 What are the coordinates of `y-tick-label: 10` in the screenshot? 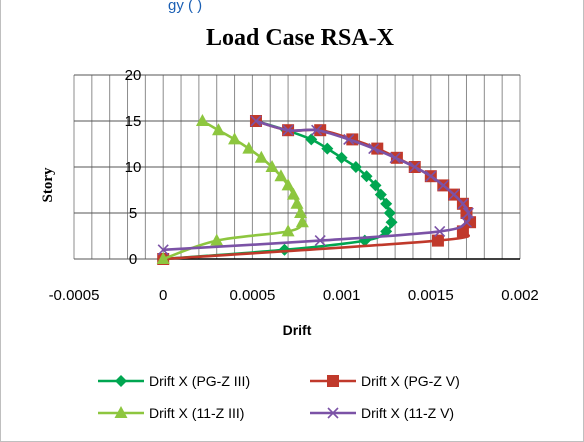 It's located at (133, 167).